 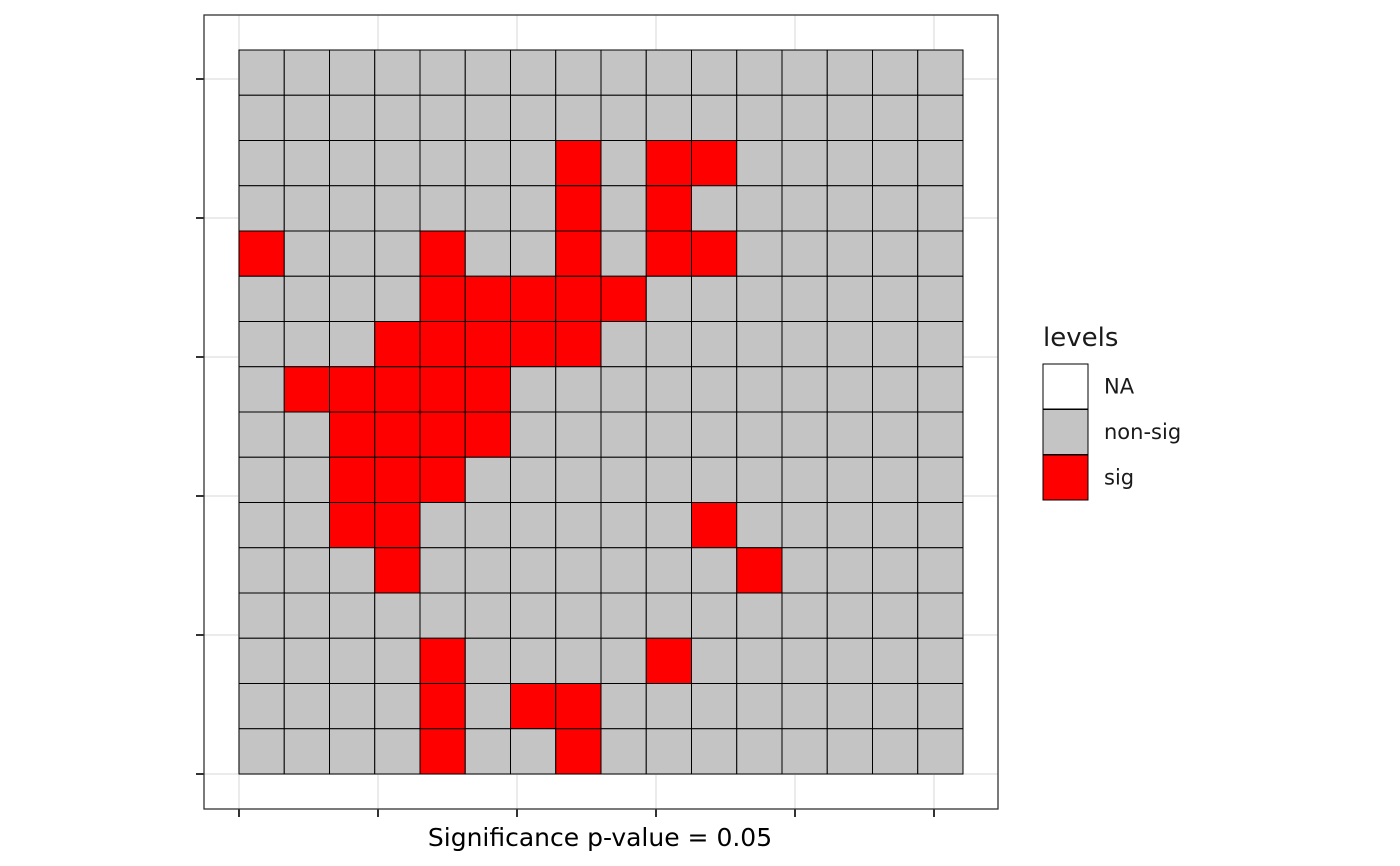 What do you see at coordinates (1111, 412) in the screenshot?
I see `legend: levels NA non-sig sig` at bounding box center [1111, 412].